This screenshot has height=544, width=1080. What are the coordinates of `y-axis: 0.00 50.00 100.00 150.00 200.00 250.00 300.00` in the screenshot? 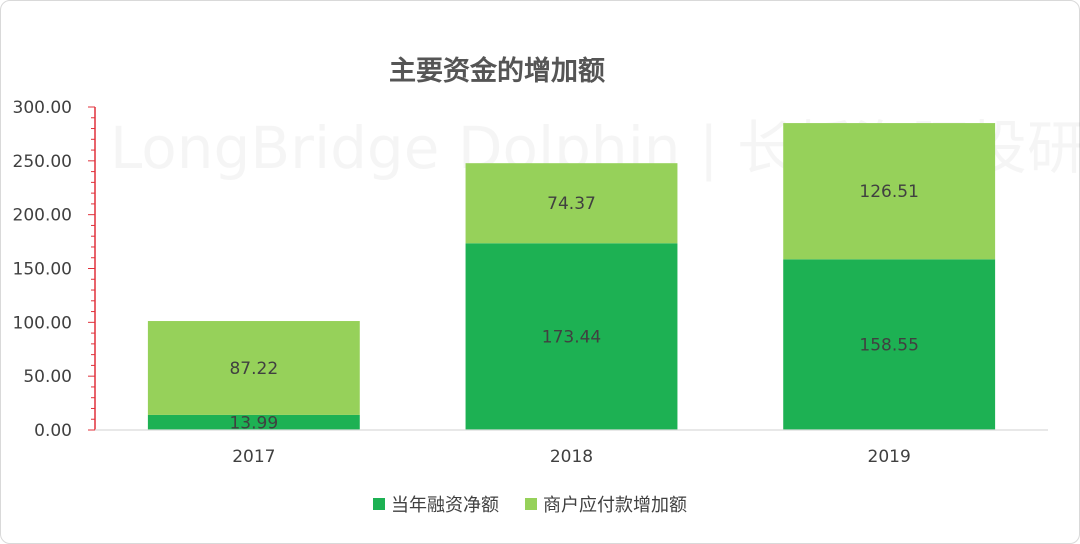 It's located at (54, 269).